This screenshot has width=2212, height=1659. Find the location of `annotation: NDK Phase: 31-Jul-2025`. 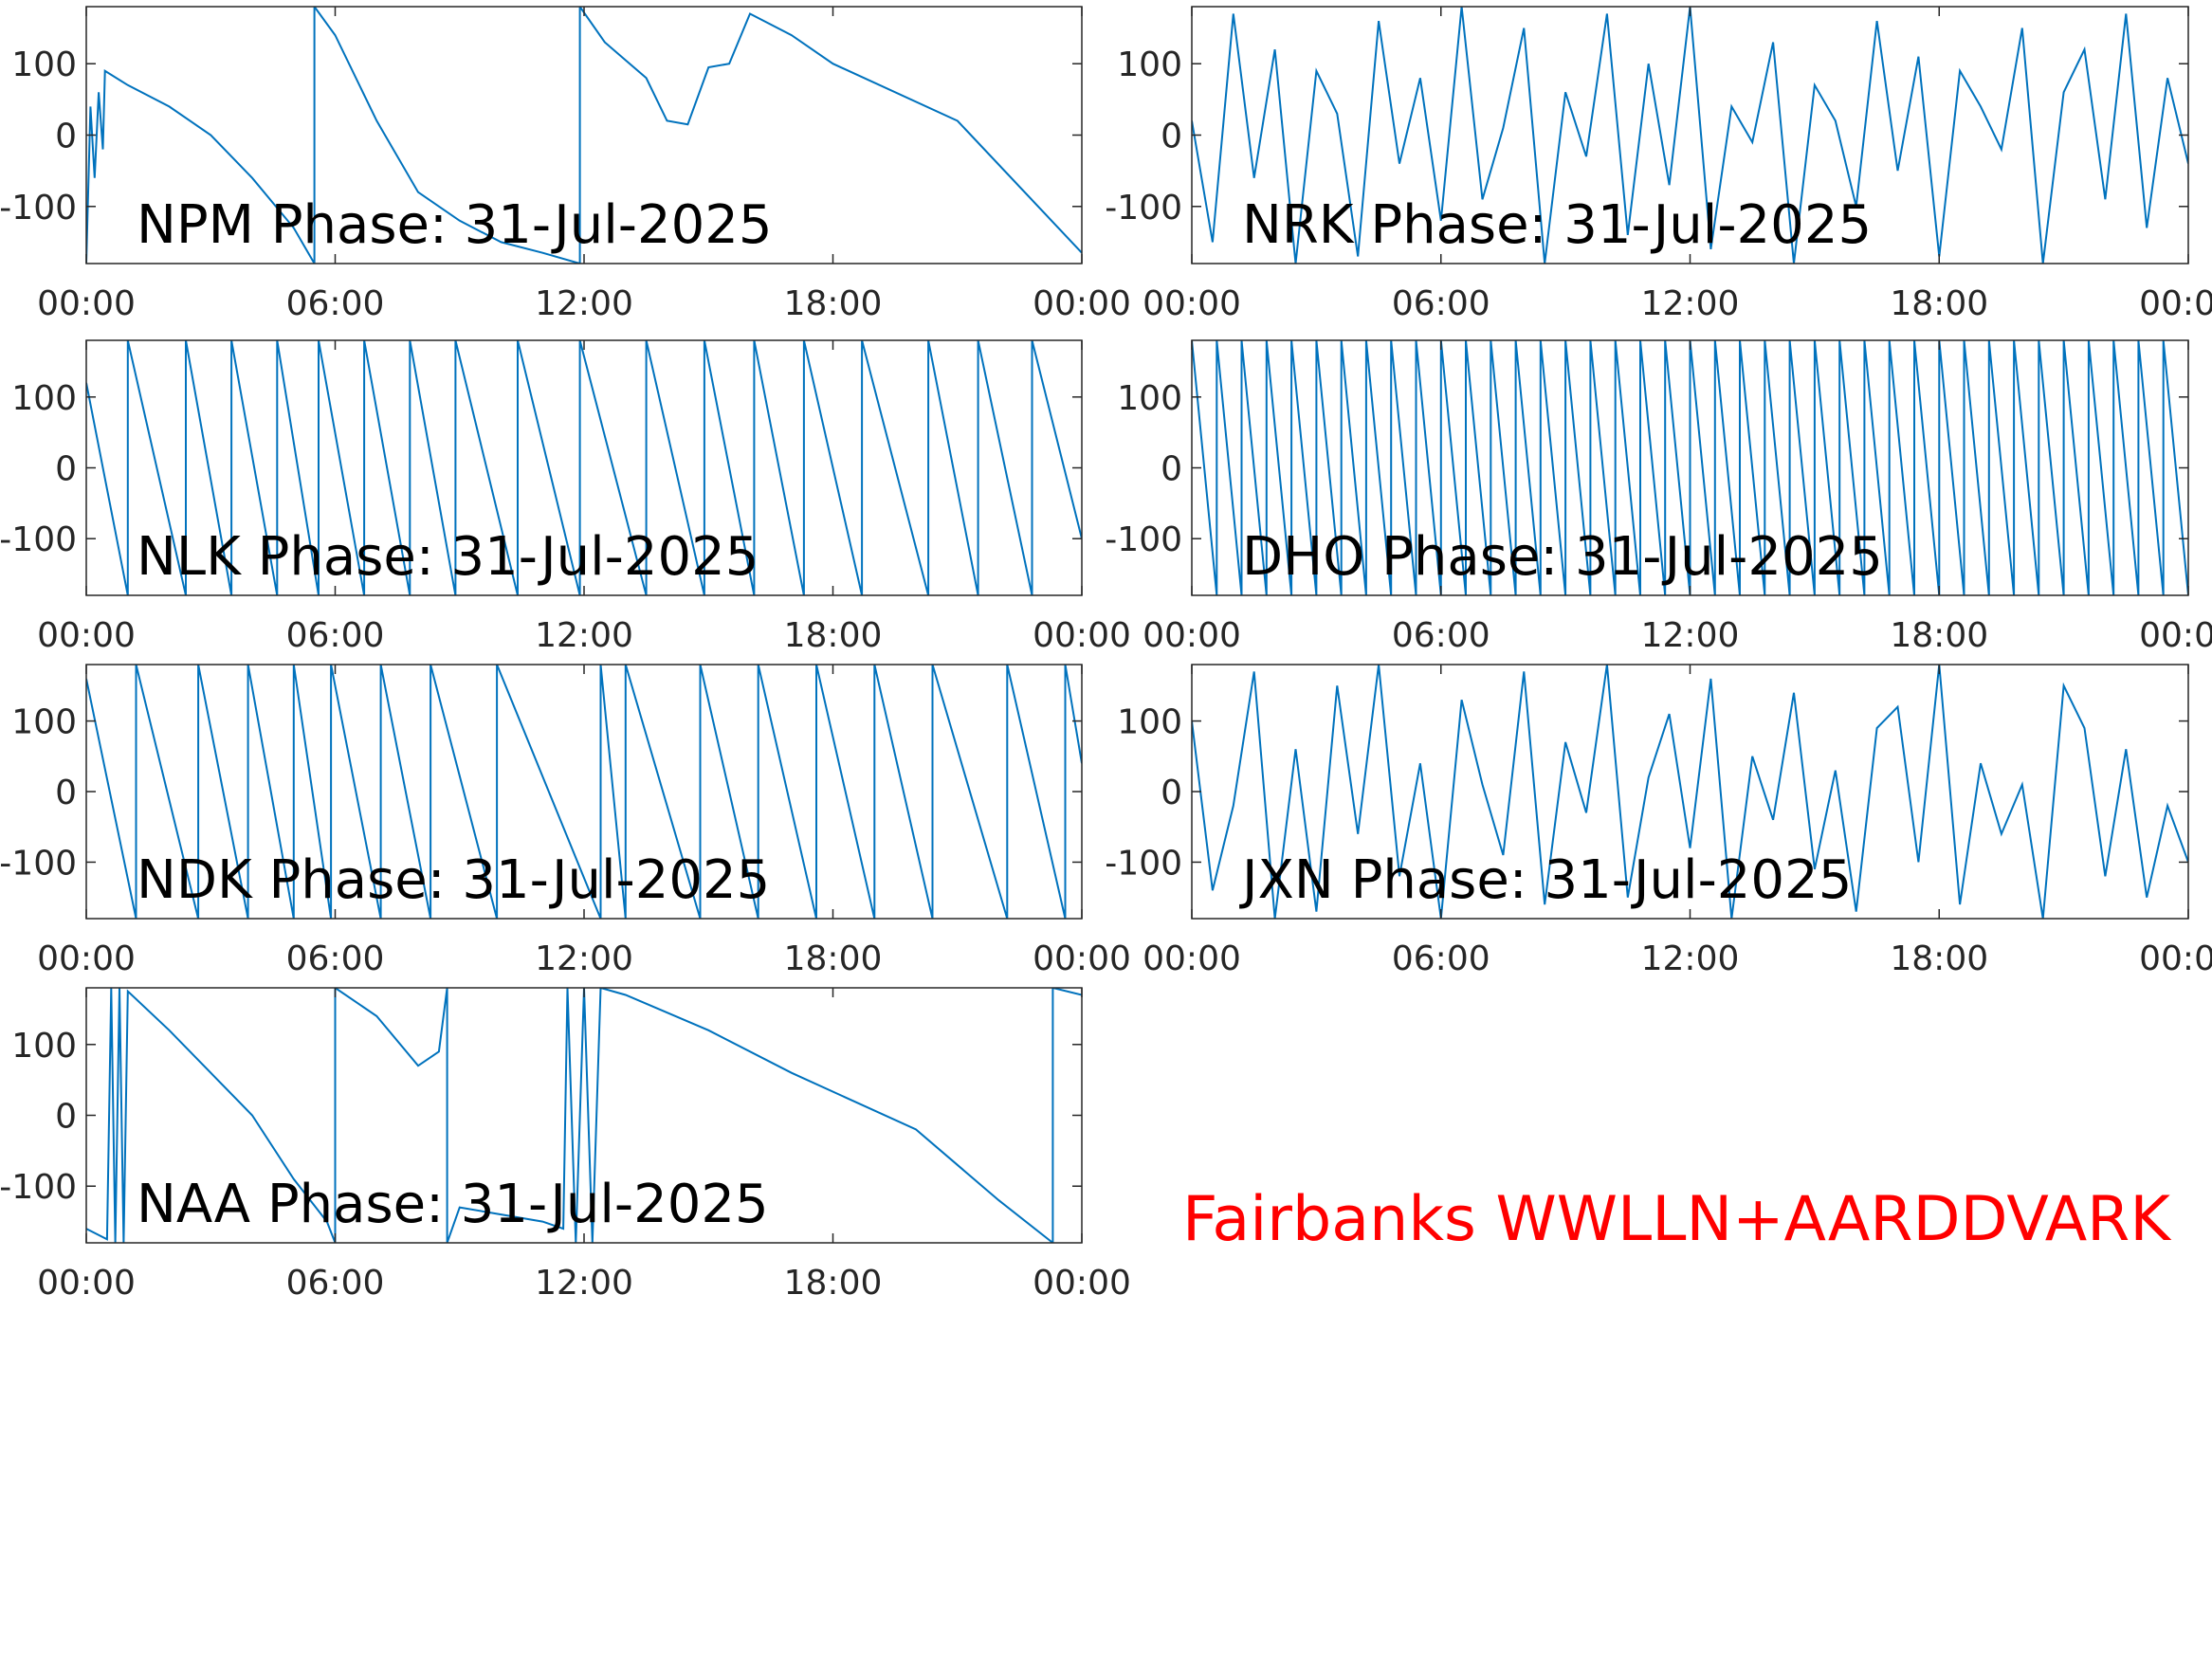

annotation: NDK Phase: 31-Jul-2025 is located at coordinates (453, 880).